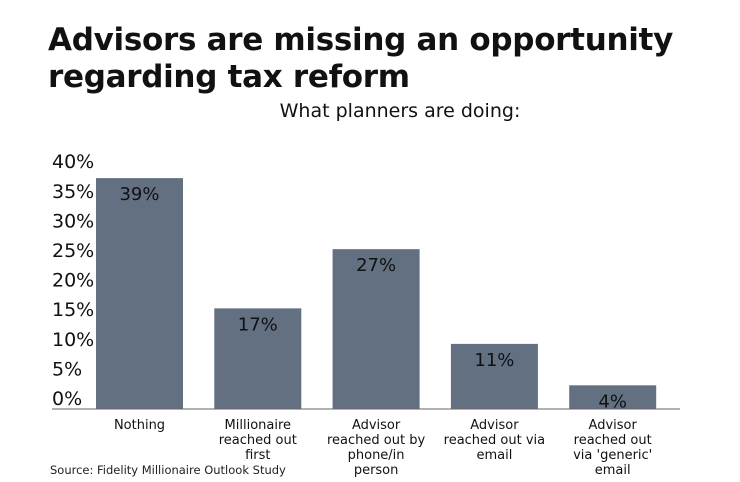 Image resolution: width=740 pixels, height=482 pixels. Describe the element at coordinates (73, 162) in the screenshot. I see `y-tick-label: 40%` at that location.